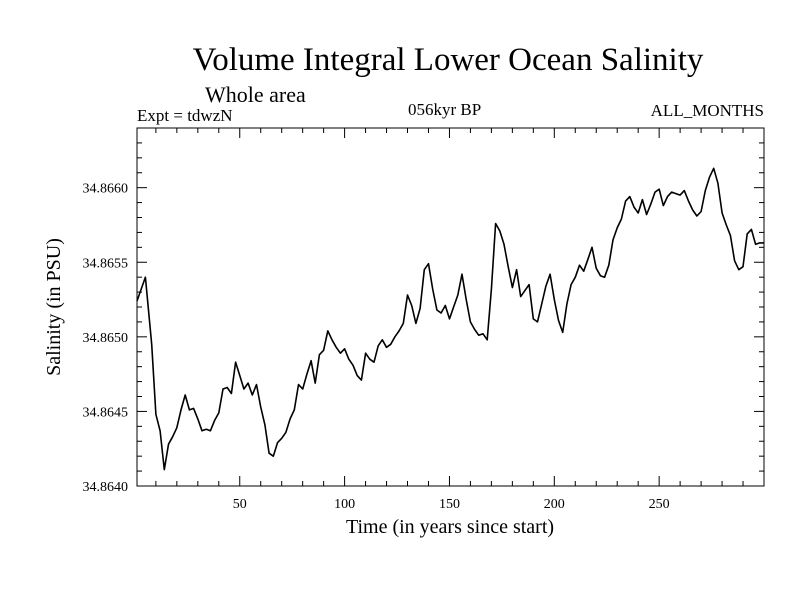 The image size is (800, 600). I want to click on y-tick-labels: 34.8640 34.8645 34.8650 34.8655 34.8660, so click(106, 338).